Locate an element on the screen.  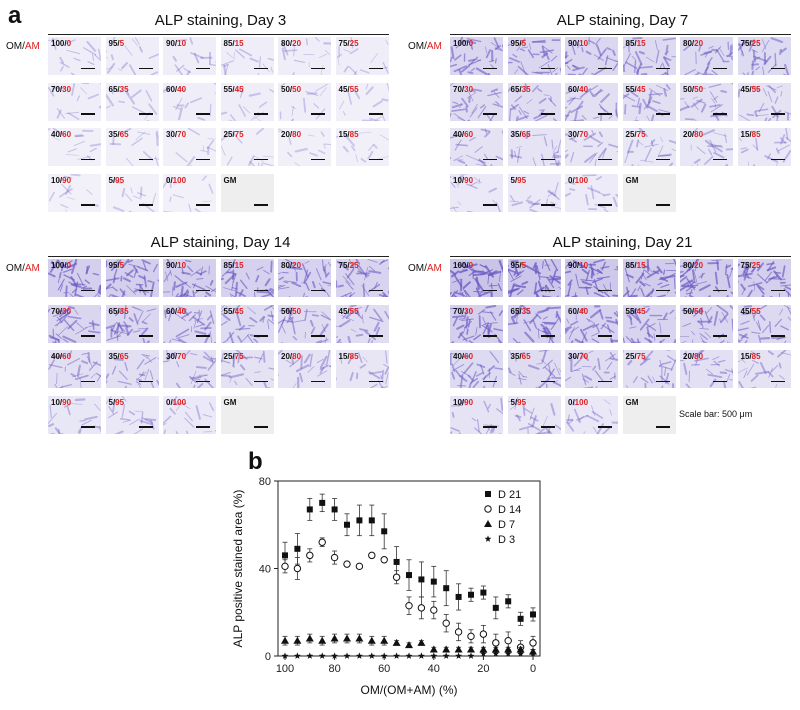
staining-tile: 95/5 is located at coordinates (132, 56).